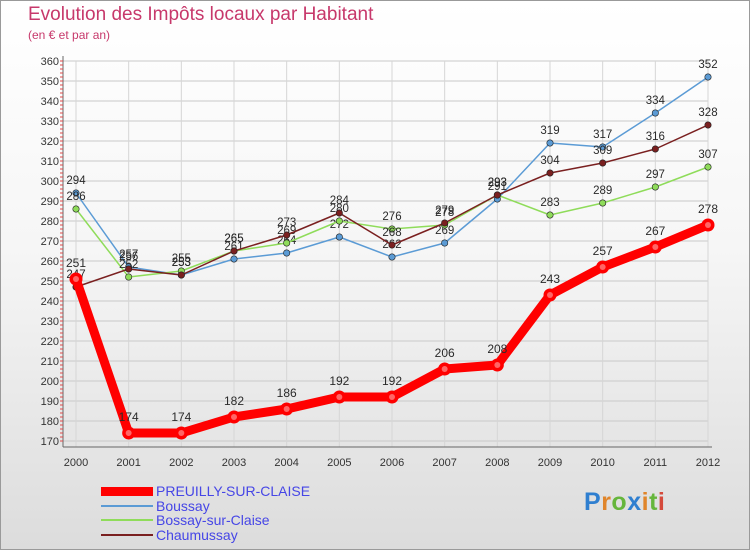 The image size is (750, 550). Describe the element at coordinates (708, 463) in the screenshot. I see `x-tick-label-2012: 2012` at that location.